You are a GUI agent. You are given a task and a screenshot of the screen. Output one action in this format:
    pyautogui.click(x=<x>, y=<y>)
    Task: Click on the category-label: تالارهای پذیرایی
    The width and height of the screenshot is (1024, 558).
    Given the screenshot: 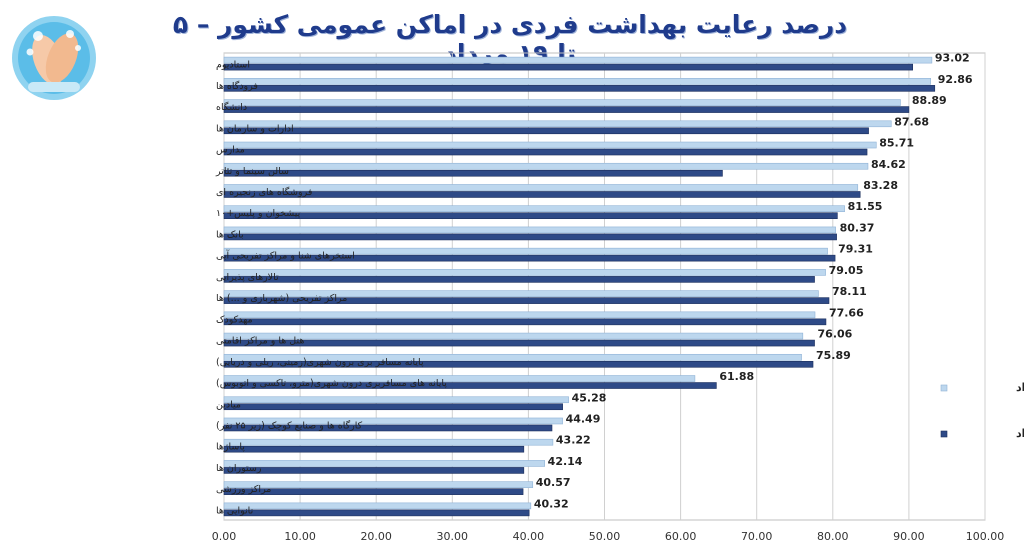 What is the action you would take?
    pyautogui.click(x=247, y=277)
    